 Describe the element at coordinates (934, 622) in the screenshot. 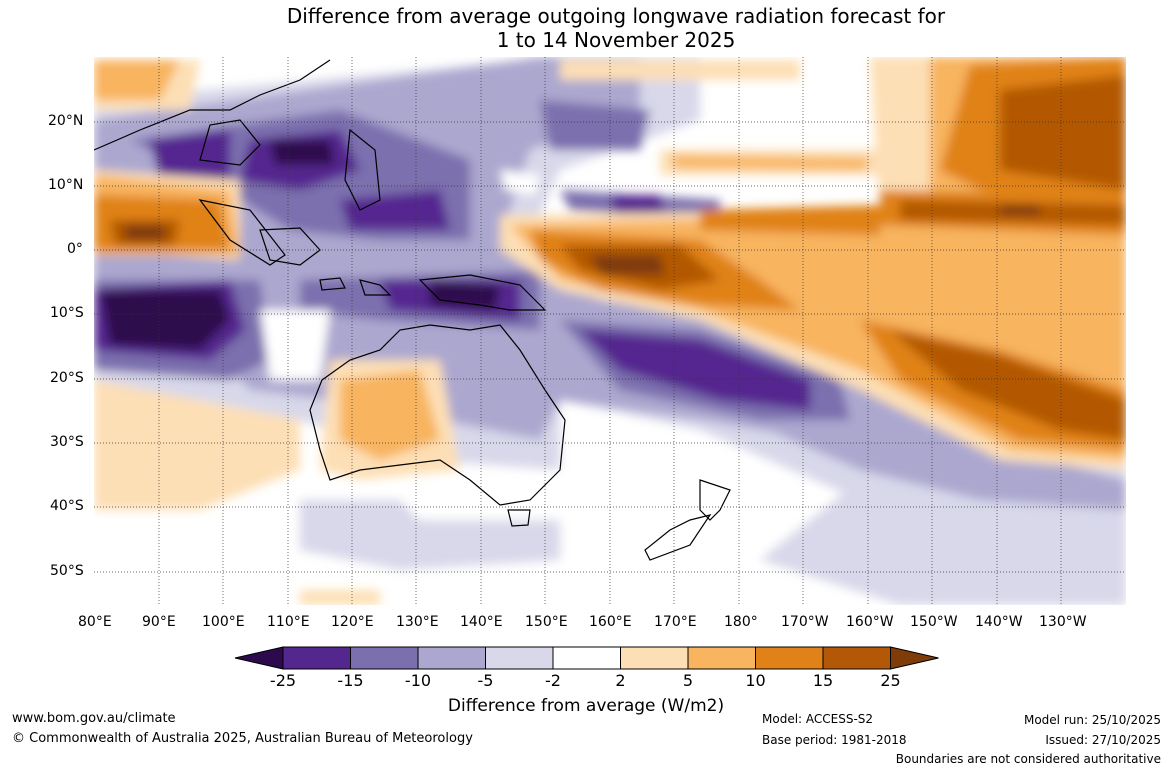

I see `lon-label: 150°W` at that location.